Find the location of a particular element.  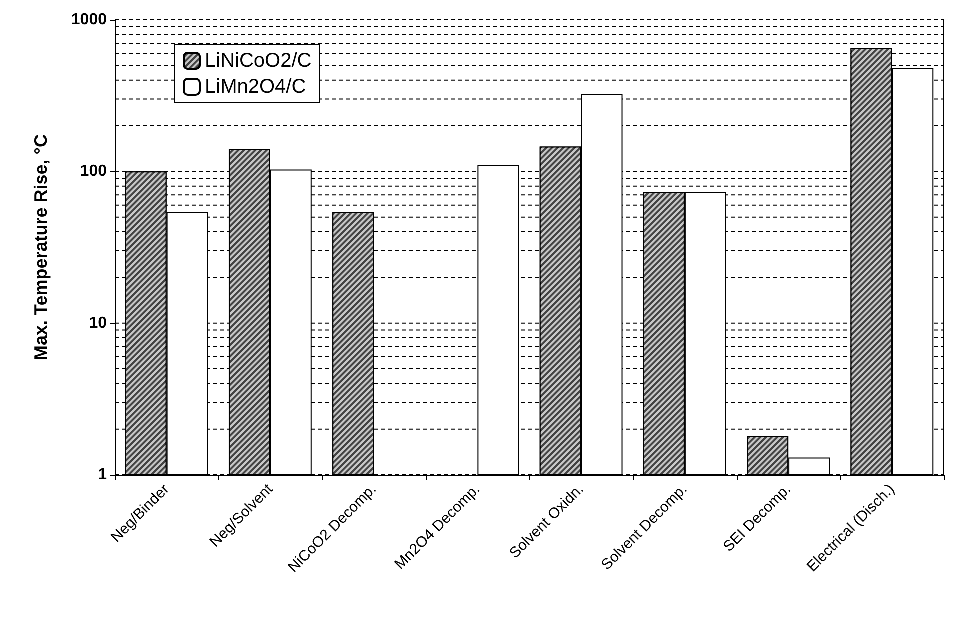

y-axis-title: Max. Temperature Rise, °C is located at coordinates (41, 247).